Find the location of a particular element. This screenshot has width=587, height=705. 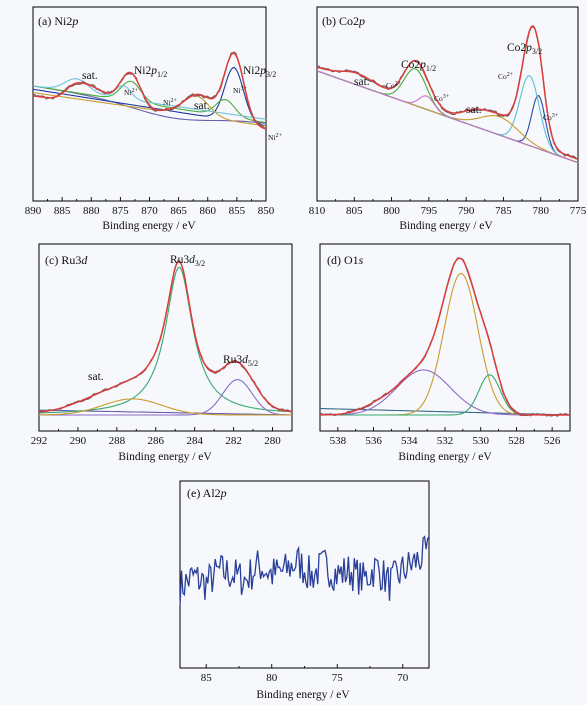

panel-c-ru3d32-label: Ru3d3/2 is located at coordinates (187, 261).